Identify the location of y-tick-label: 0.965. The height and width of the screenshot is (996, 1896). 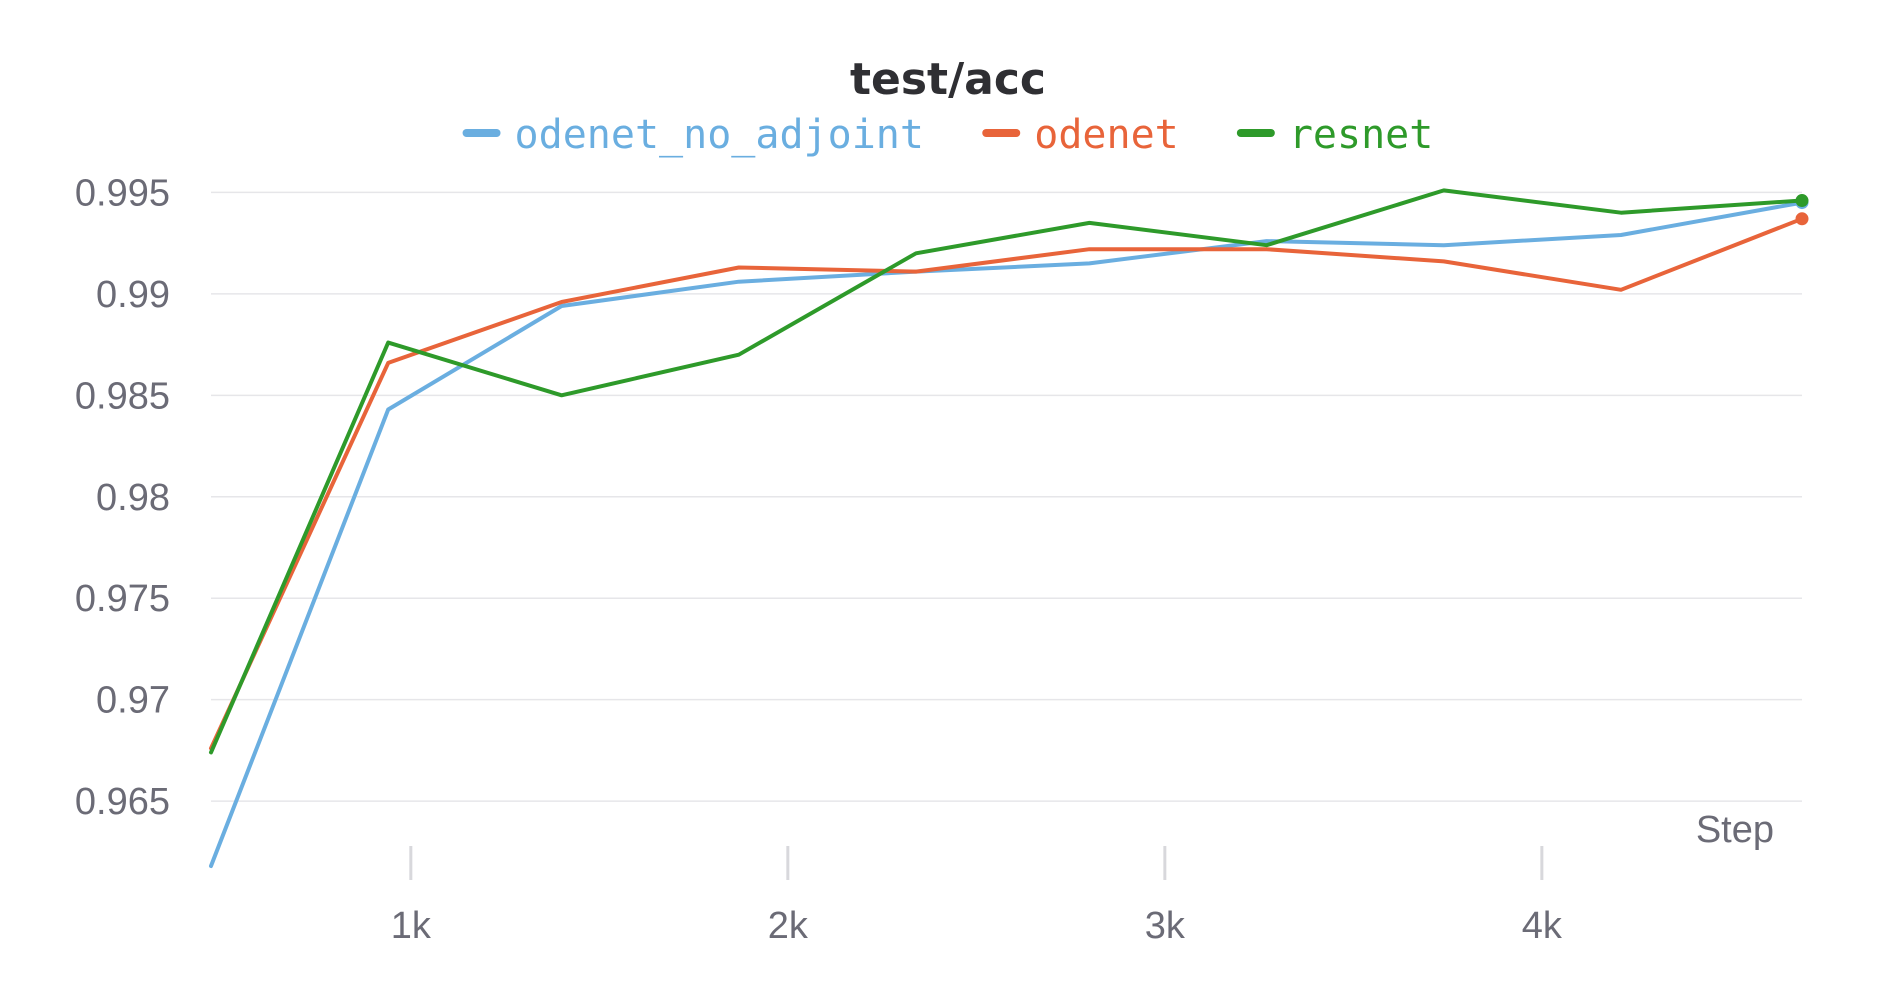
(122, 802).